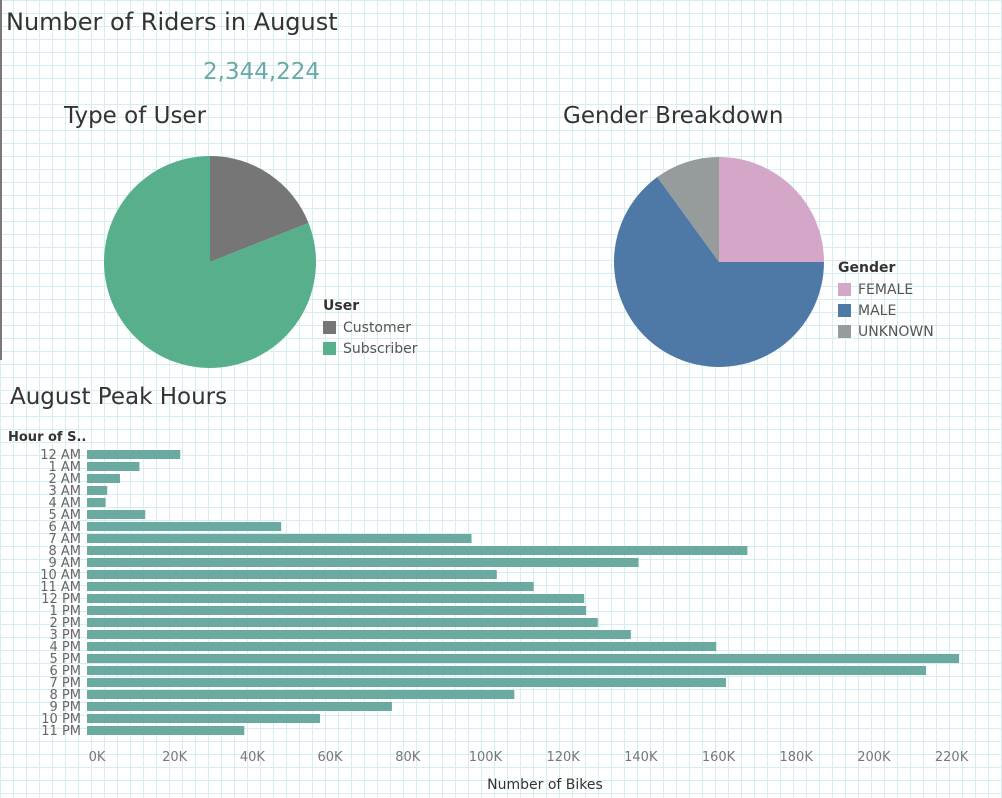 This screenshot has height=798, width=1002. What do you see at coordinates (65, 683) in the screenshot?
I see `hour-label: 7 PM` at bounding box center [65, 683].